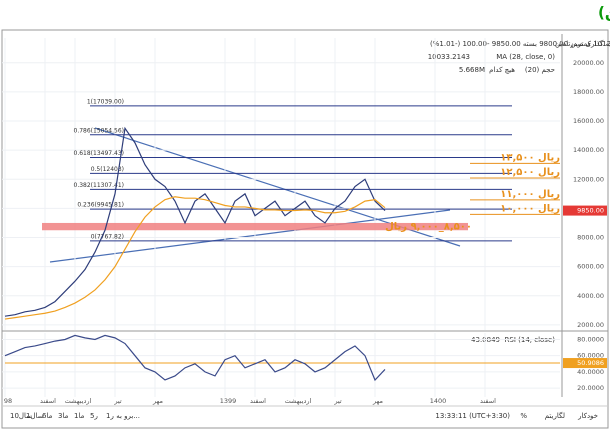  What do you see at coordinates (530, 340) in the screenshot?
I see `rsi-legend: RSI (14, close)` at bounding box center [530, 340].